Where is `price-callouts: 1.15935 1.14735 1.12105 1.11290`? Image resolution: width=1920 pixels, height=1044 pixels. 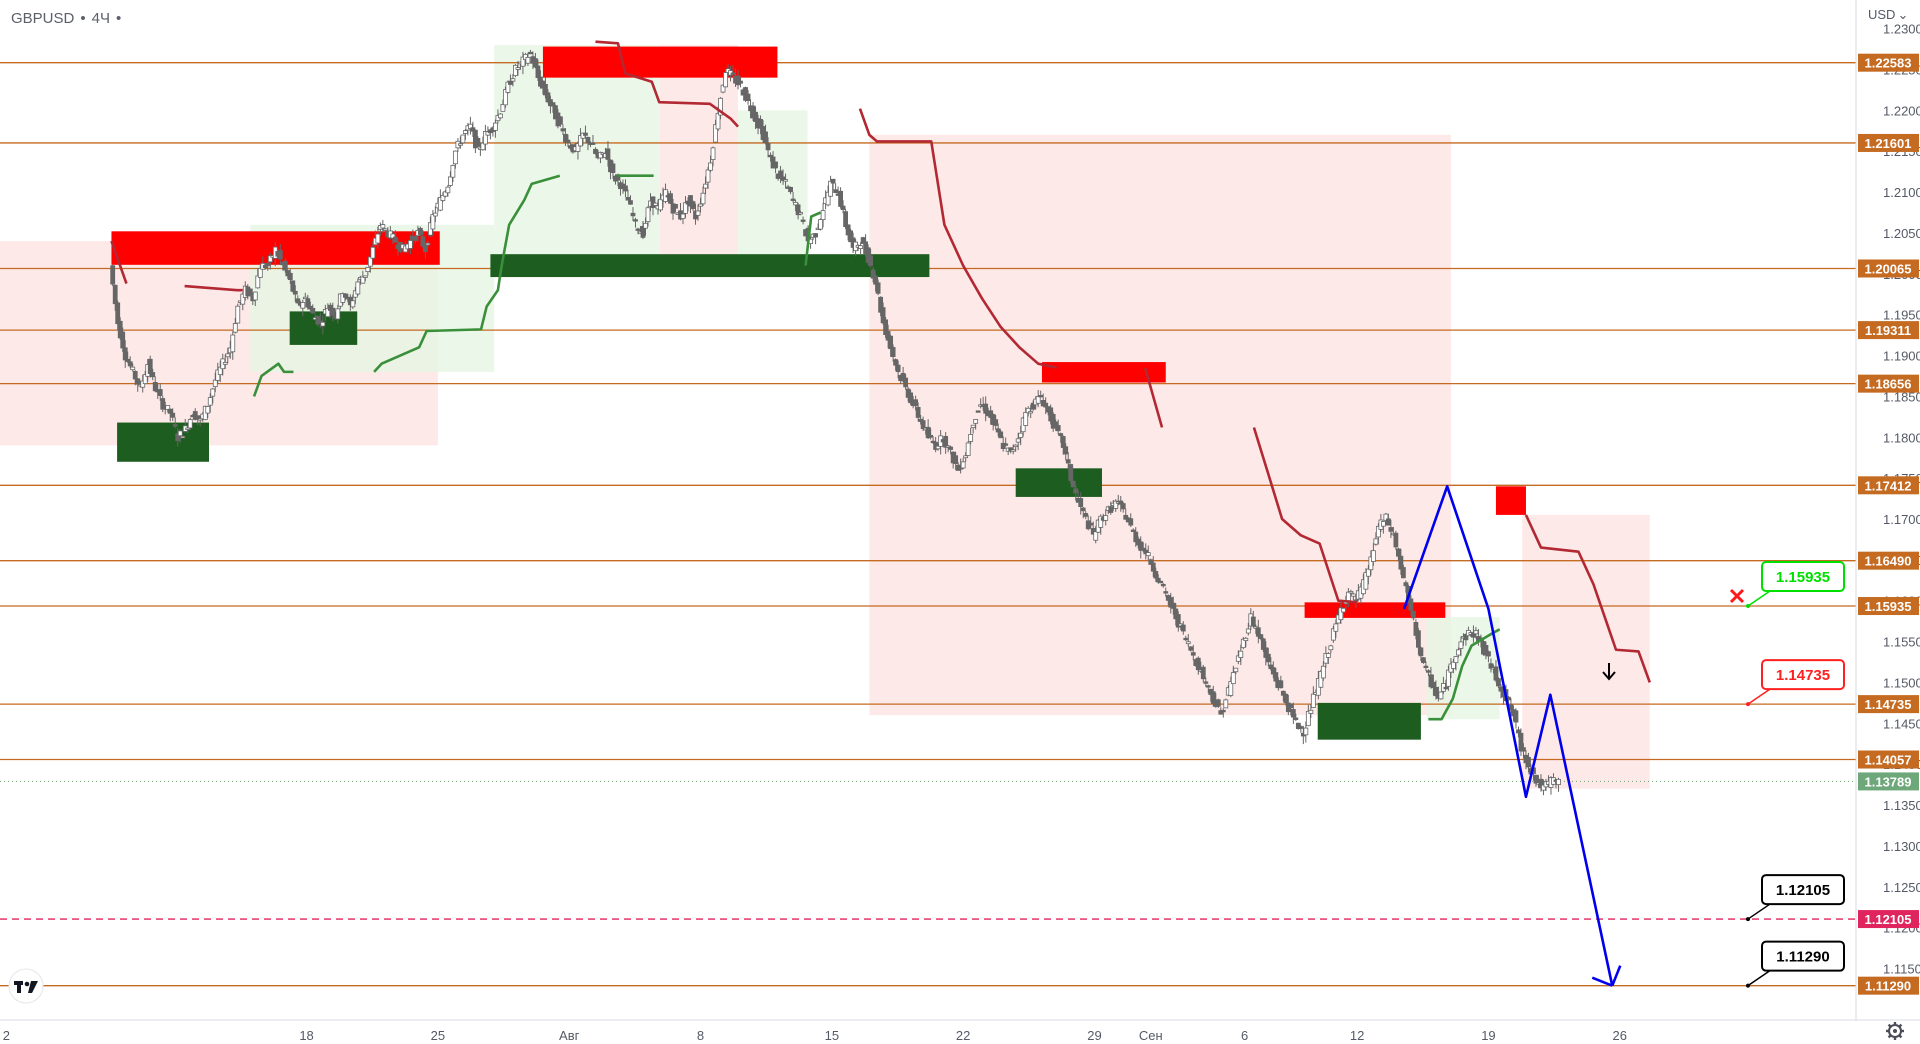 price-callouts: 1.15935 1.14735 1.12105 1.11290 is located at coordinates (1795, 774).